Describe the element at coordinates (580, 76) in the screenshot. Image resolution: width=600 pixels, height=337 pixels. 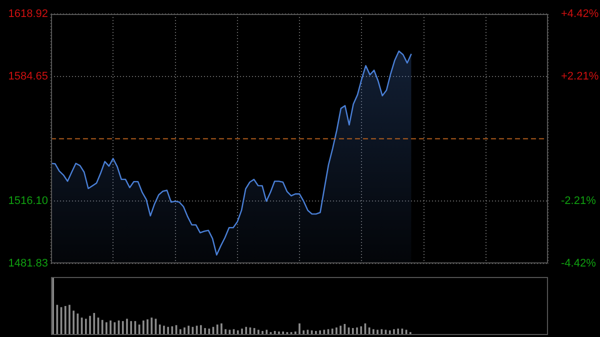
I see `y2-tick-label: +2.21%` at that location.